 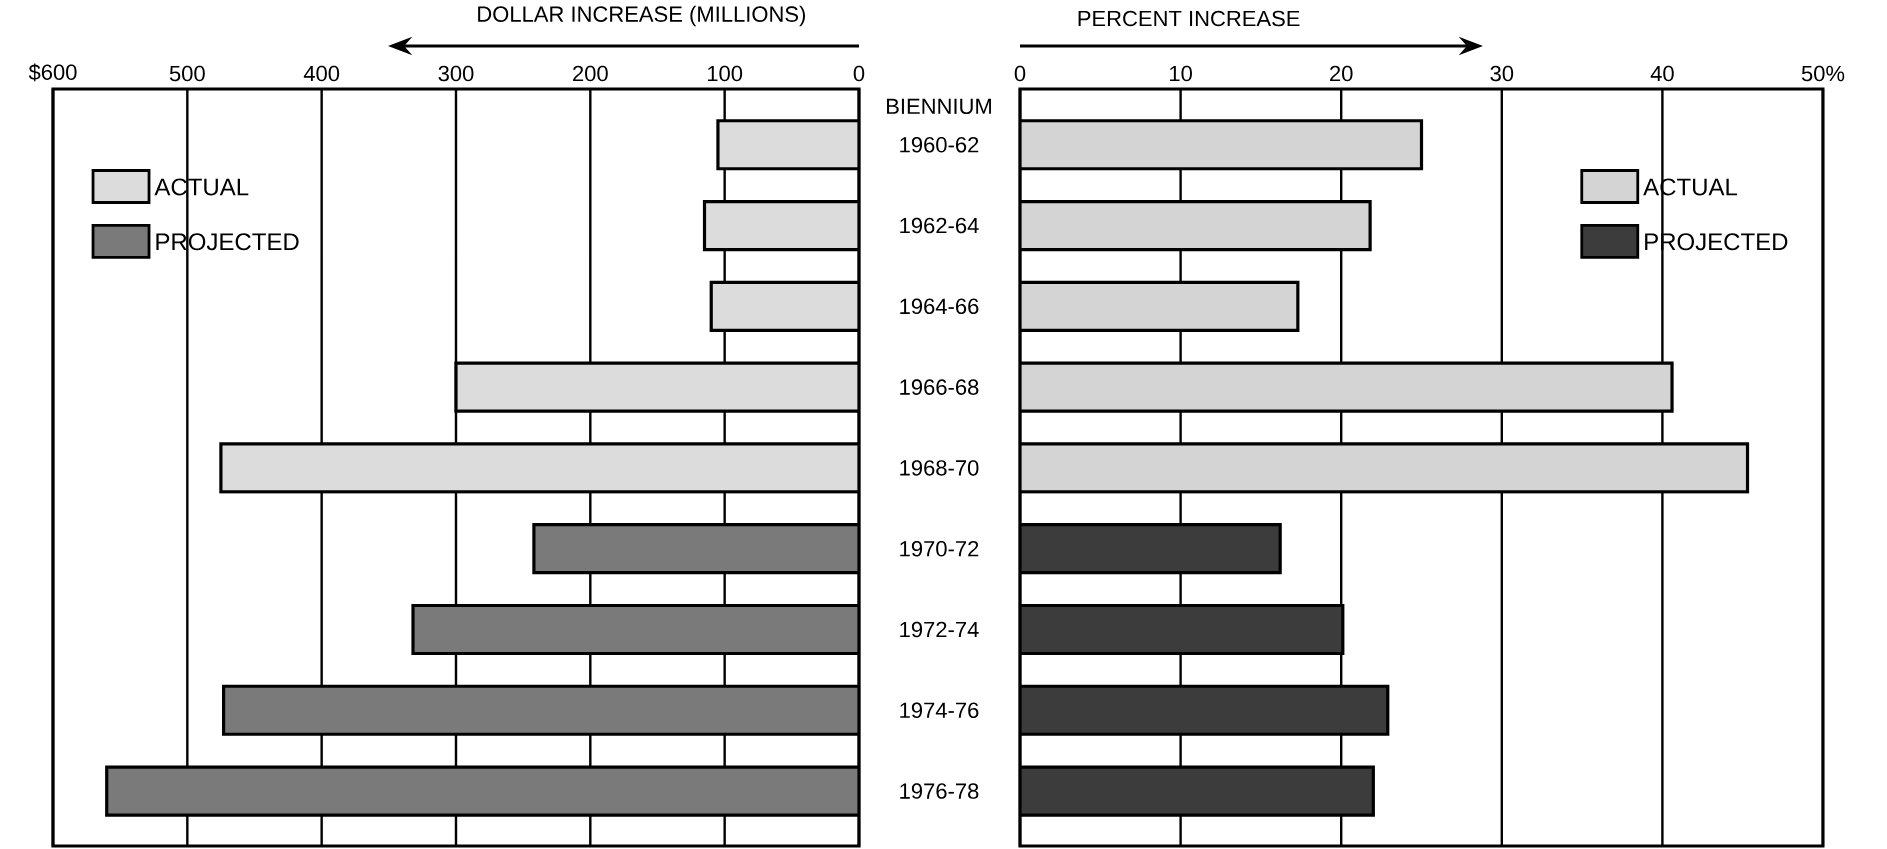 What do you see at coordinates (725, 73) in the screenshot?
I see `x-tick-label: 100` at bounding box center [725, 73].